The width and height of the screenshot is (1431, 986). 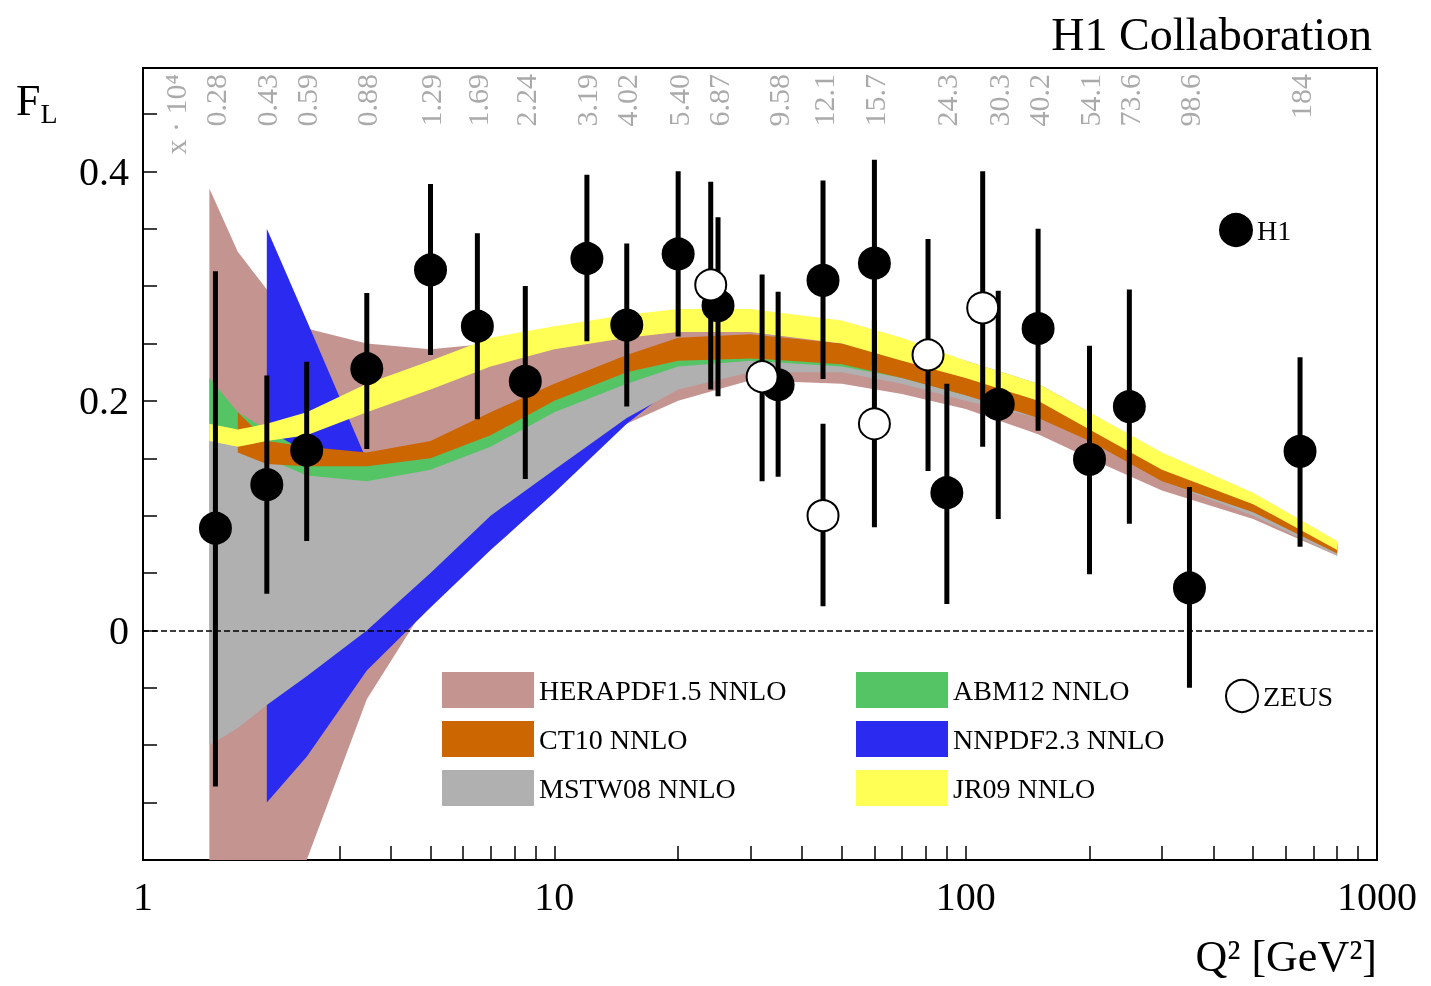 I want to click on annotation: 24.3, so click(x=947, y=100).